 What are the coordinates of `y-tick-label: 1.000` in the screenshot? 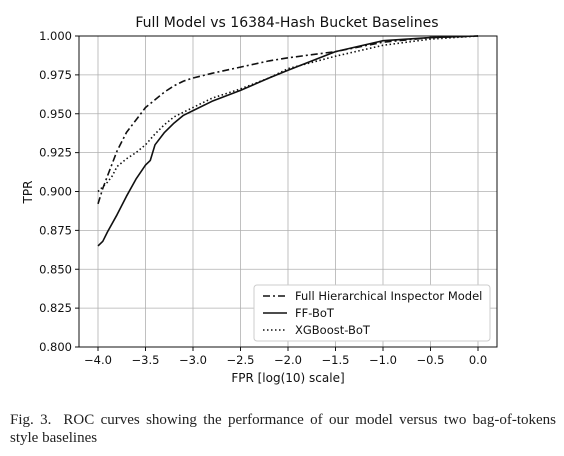 It's located at (55, 36).